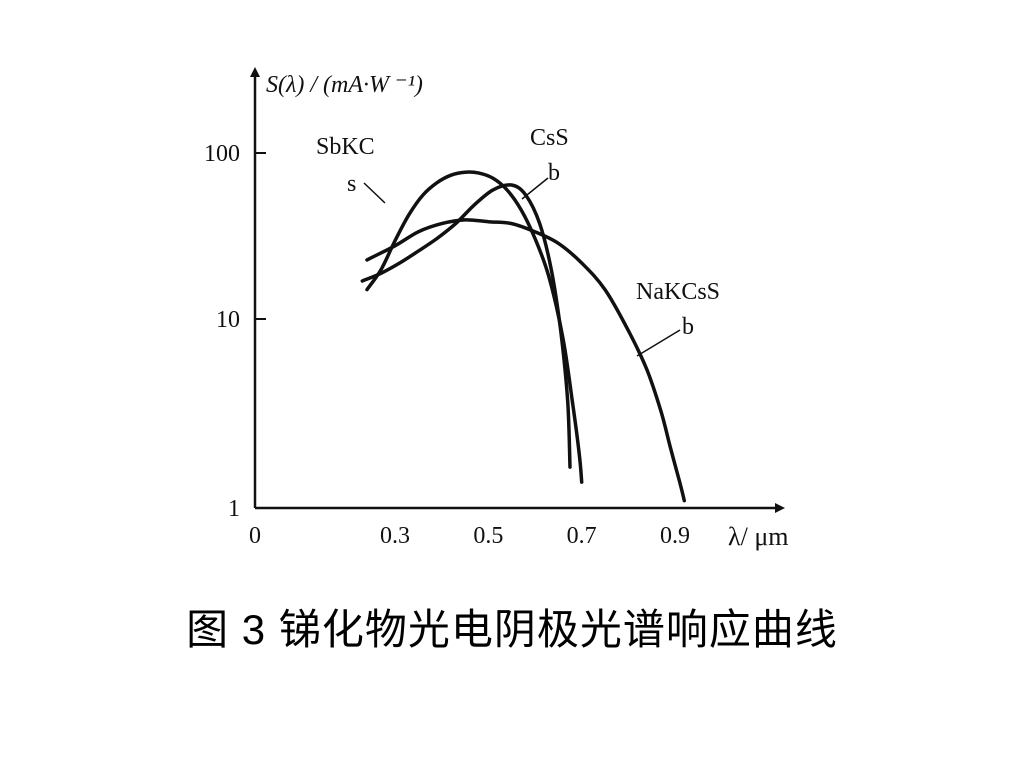 Image resolution: width=1024 pixels, height=768 pixels. What do you see at coordinates (469, 536) in the screenshot?
I see `x-ticks: 0 0.3 0.5 0.7 0.9` at bounding box center [469, 536].